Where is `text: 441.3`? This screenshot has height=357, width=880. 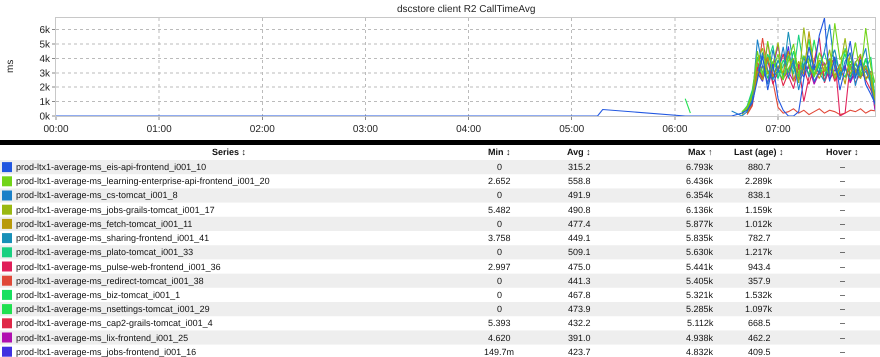 text: 441.3 is located at coordinates (579, 281).